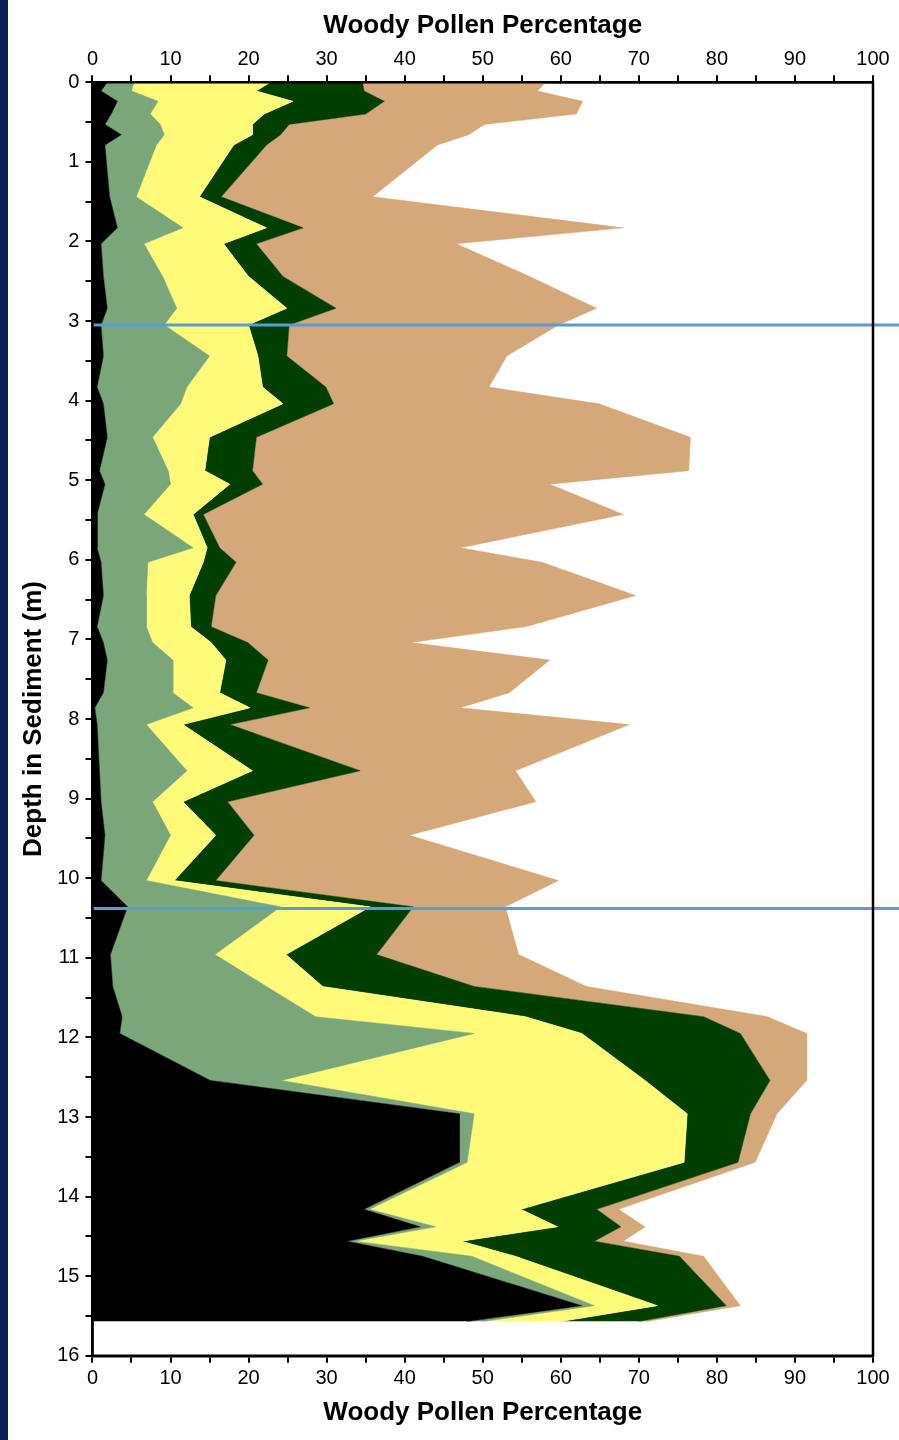 The image size is (899, 1440). I want to click on x2-tick-label: 50, so click(482, 57).